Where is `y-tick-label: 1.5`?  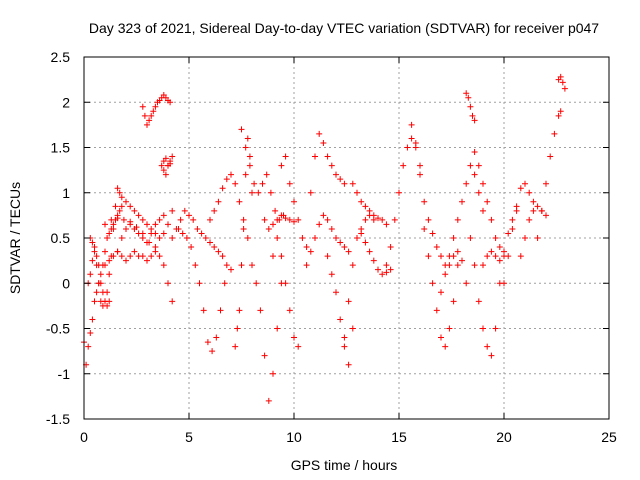 y-tick-label: 1.5 is located at coordinates (61, 148).